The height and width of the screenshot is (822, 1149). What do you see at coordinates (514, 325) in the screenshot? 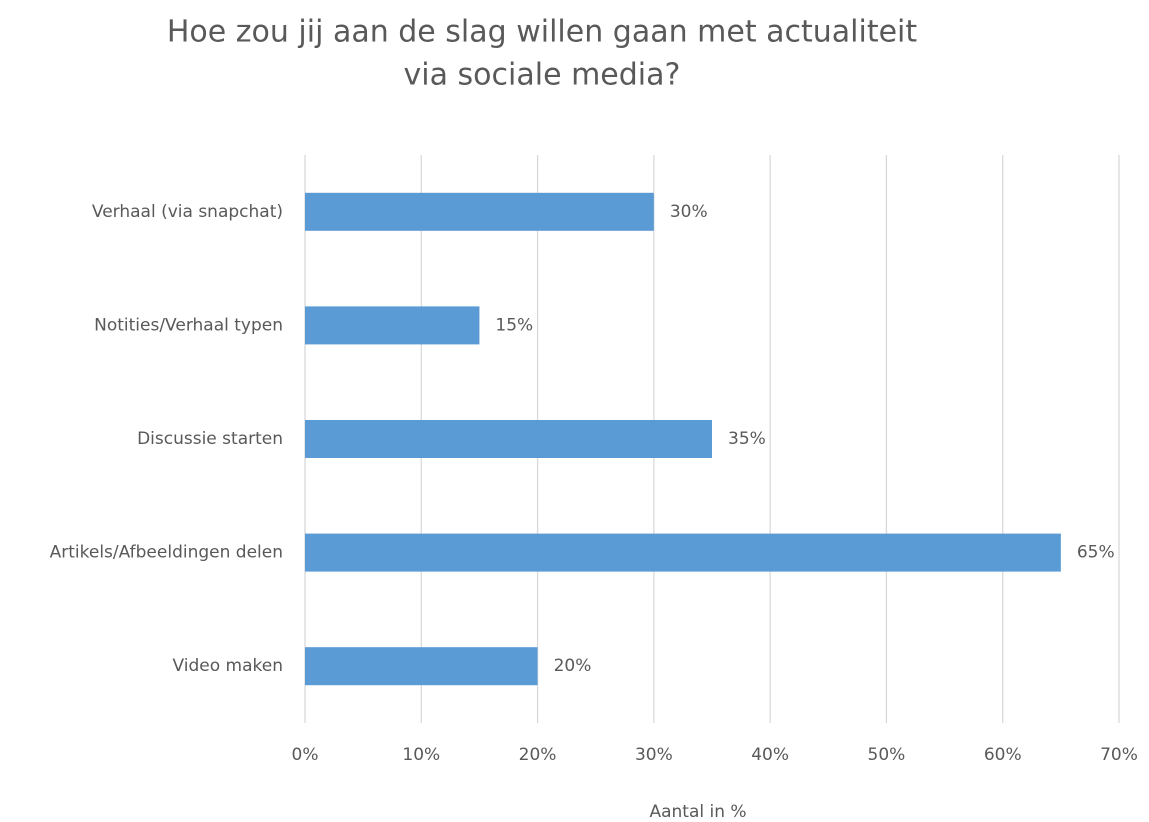
I see `data-label: 15%` at bounding box center [514, 325].